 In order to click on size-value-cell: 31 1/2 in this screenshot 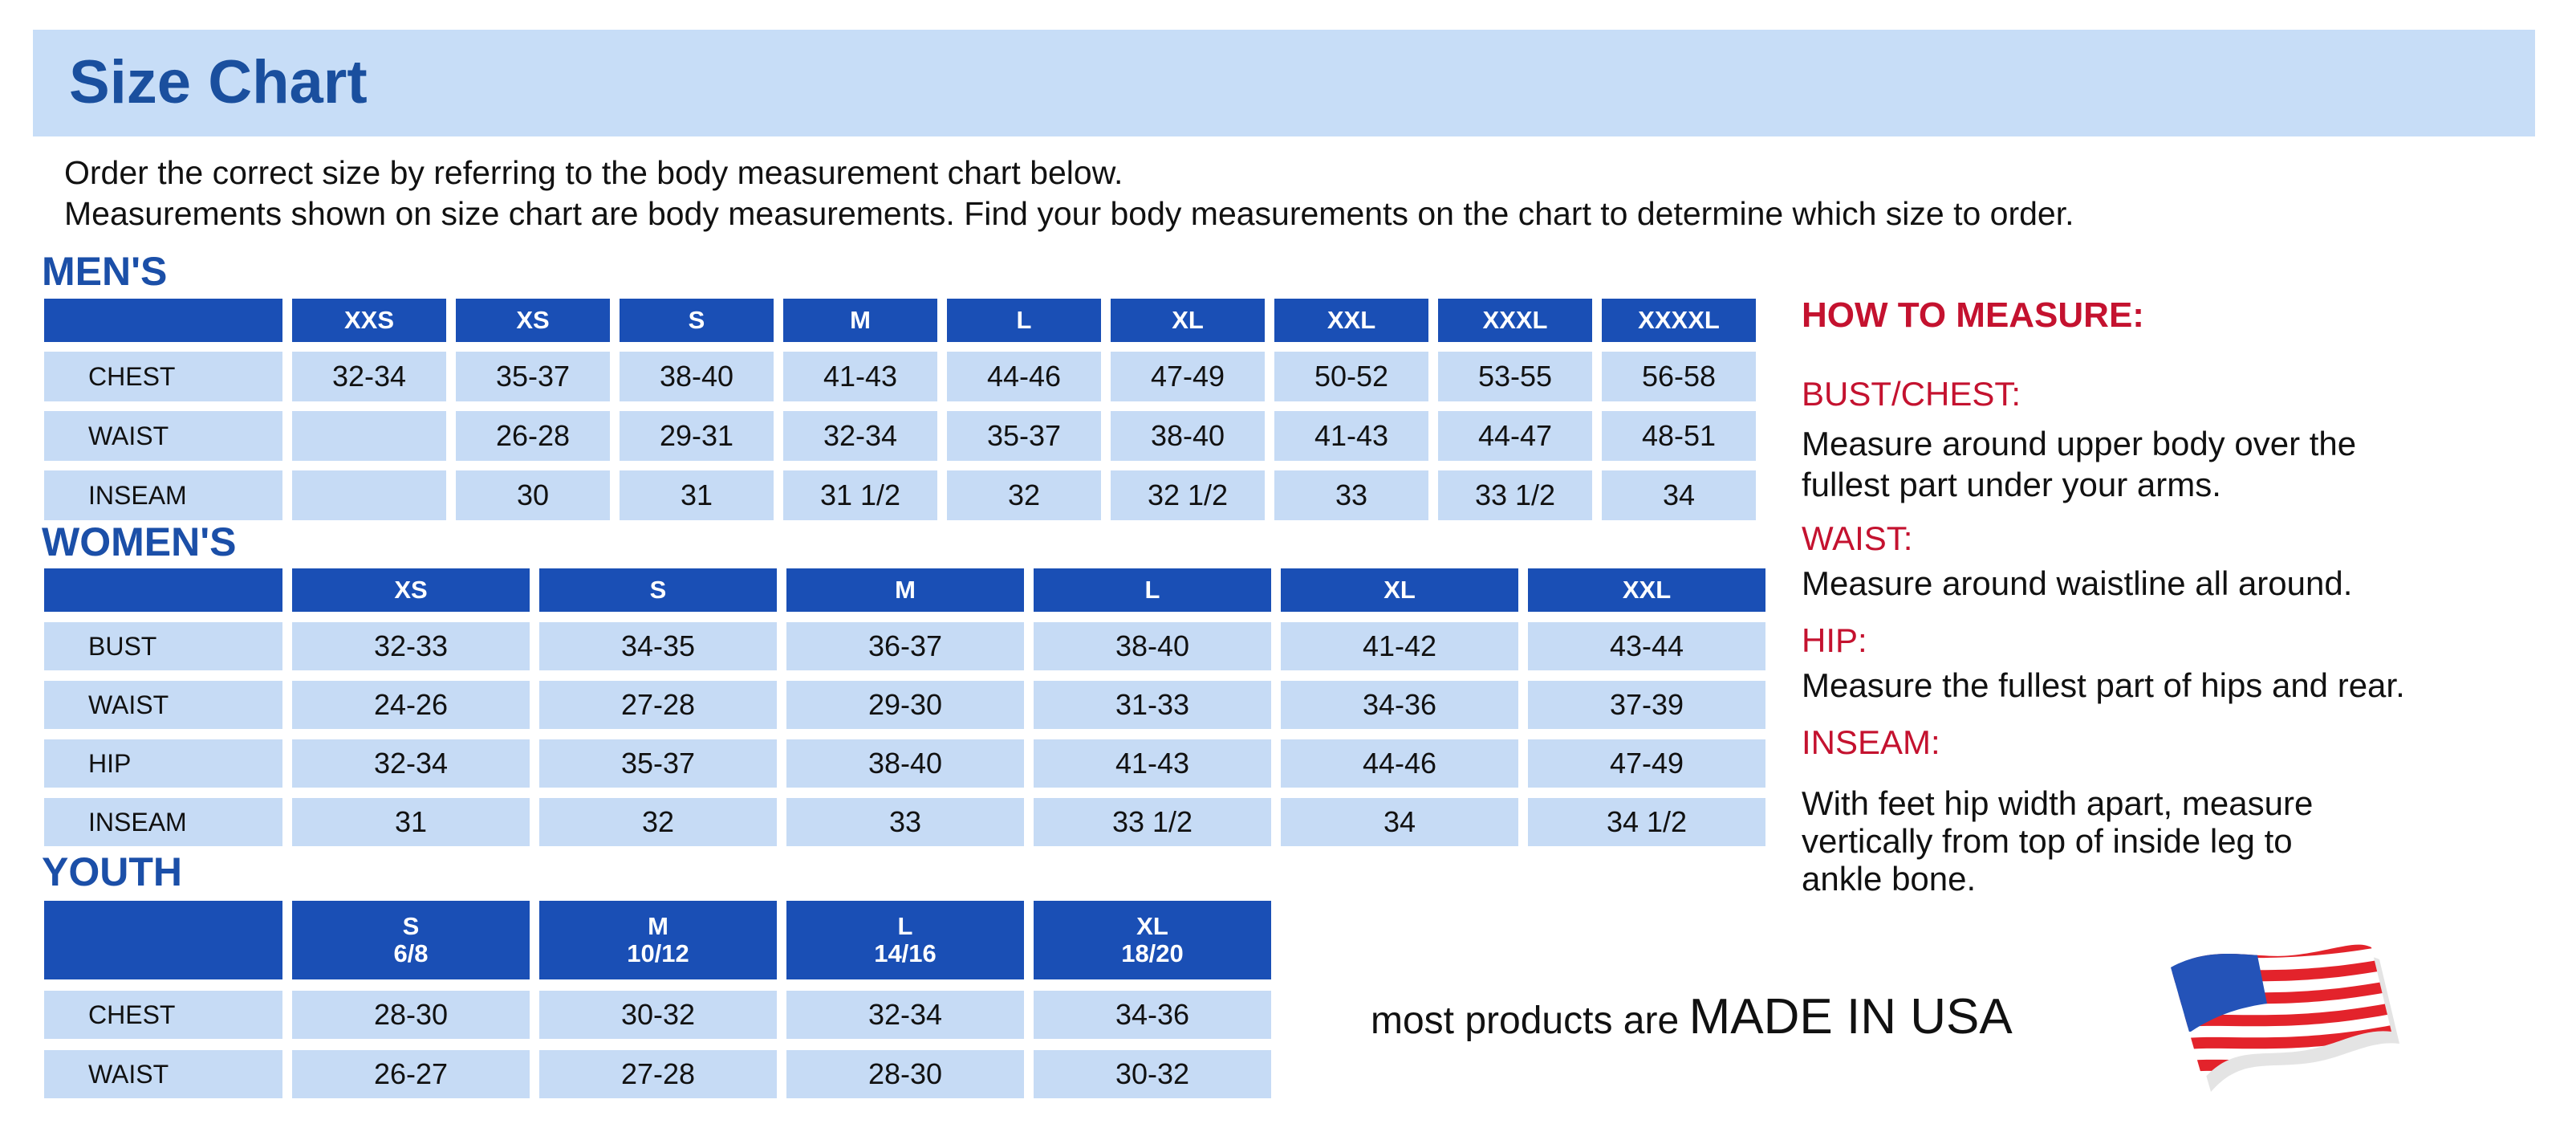, I will do `click(860, 495)`.